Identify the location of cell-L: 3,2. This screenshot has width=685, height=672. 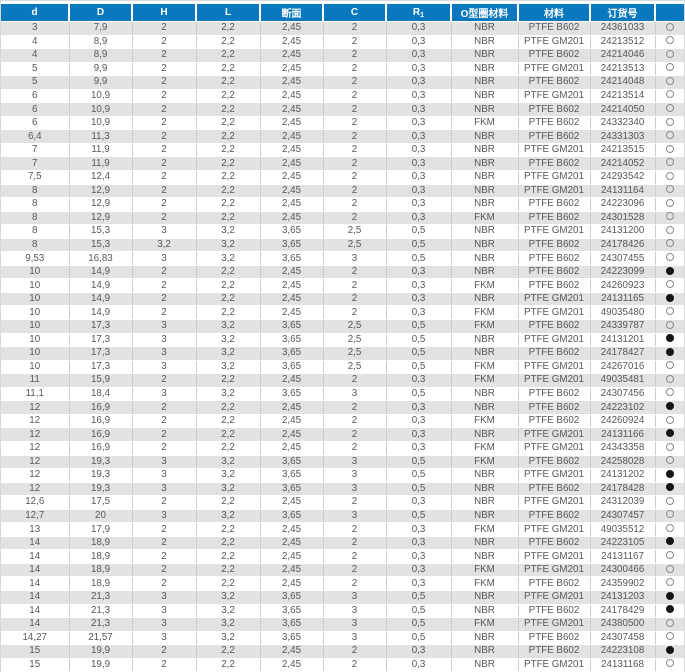
(228, 367).